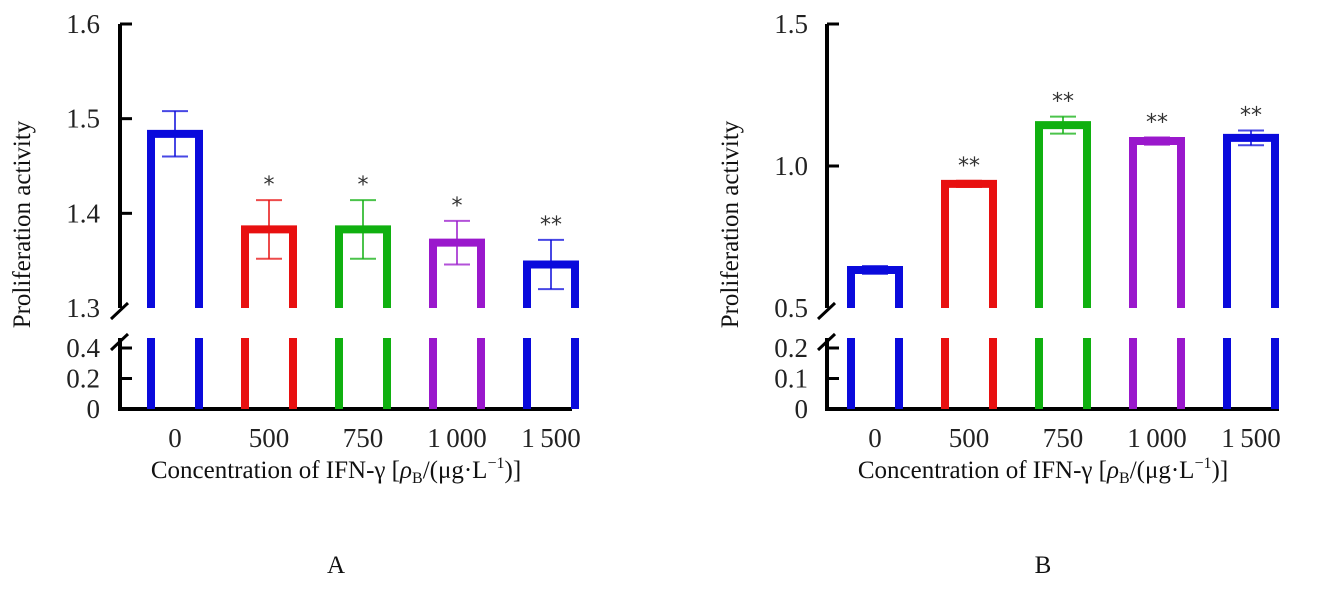  Describe the element at coordinates (791, 308) in the screenshot. I see `y-tick-label: 0.5` at that location.